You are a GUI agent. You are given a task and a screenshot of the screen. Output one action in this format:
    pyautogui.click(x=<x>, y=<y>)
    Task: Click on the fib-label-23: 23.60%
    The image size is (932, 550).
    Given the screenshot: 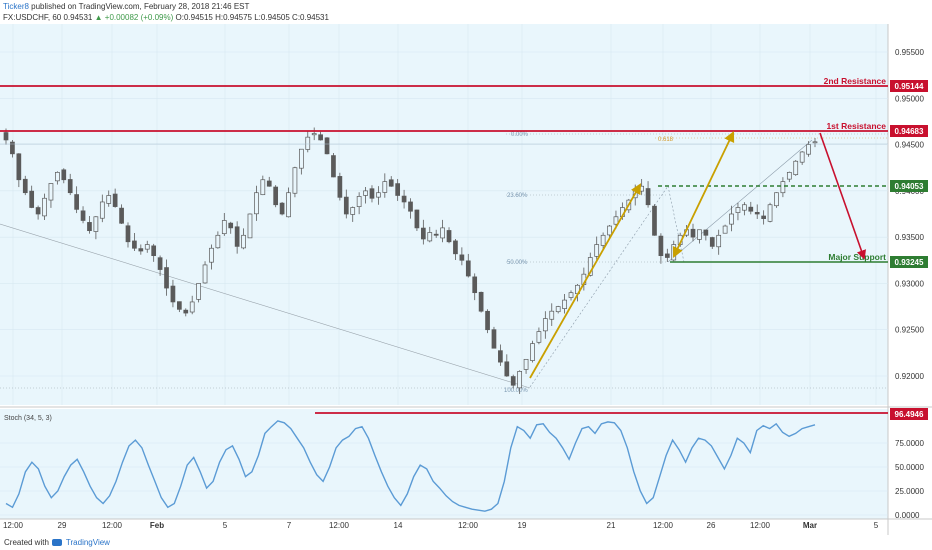 What is the action you would take?
    pyautogui.click(x=517, y=196)
    